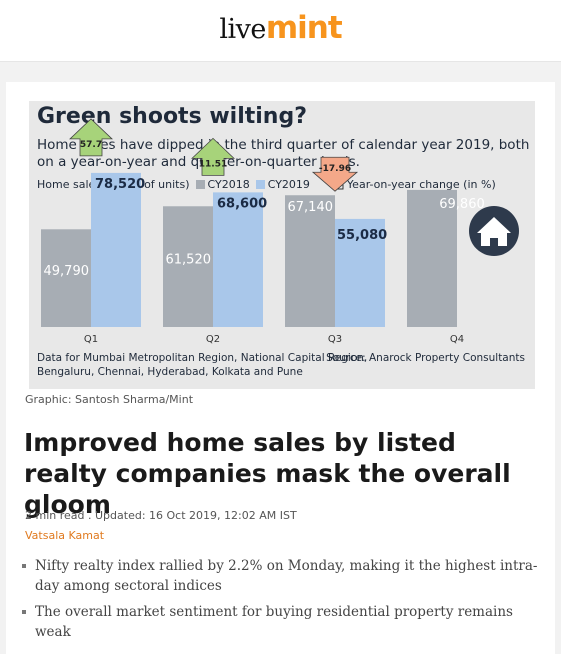 Image resolution: width=561 pixels, height=654 pixels. I want to click on legend-swatch-cy2018, so click(200, 184).